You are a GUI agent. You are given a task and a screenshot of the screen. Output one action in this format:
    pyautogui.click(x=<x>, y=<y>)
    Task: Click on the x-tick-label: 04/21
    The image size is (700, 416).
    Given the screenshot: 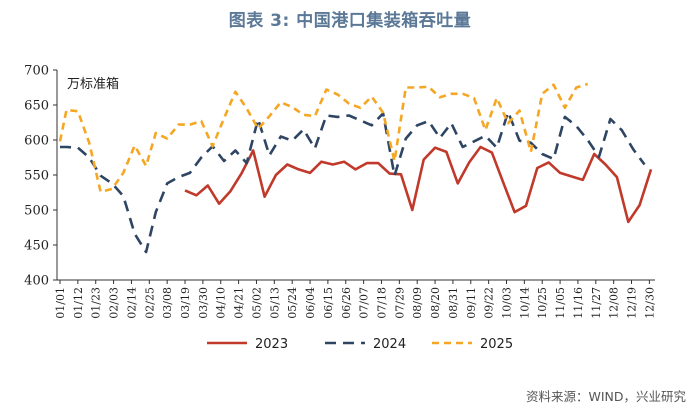 What is the action you would take?
    pyautogui.click(x=239, y=303)
    